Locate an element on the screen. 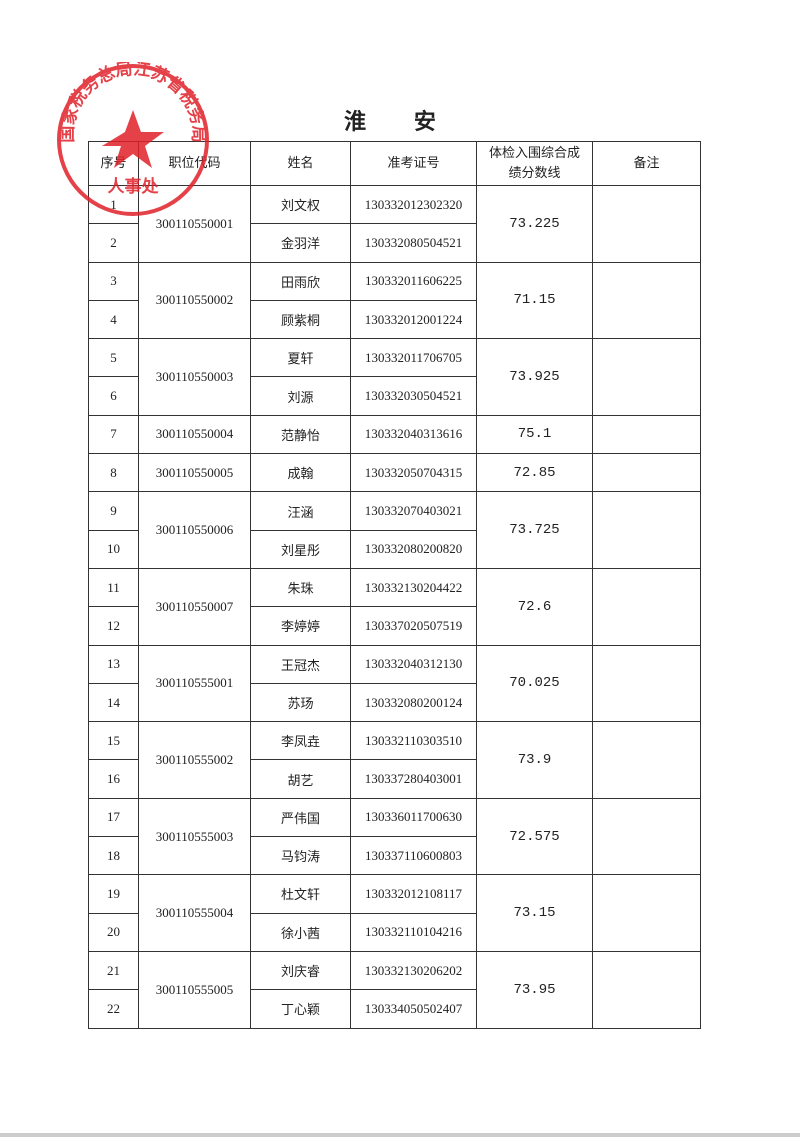 Image resolution: width=800 pixels, height=1137 pixels. row-number: 7 is located at coordinates (113, 434).